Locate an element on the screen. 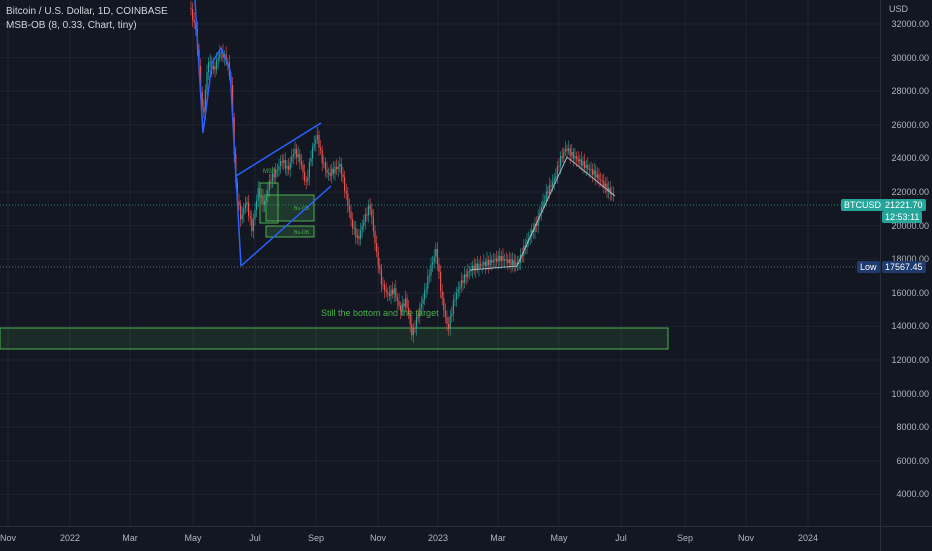 The width and height of the screenshot is (932, 551). symbol-legend: Bitcoin / U.S. Dollar, 1D, COINBASE is located at coordinates (87, 11).